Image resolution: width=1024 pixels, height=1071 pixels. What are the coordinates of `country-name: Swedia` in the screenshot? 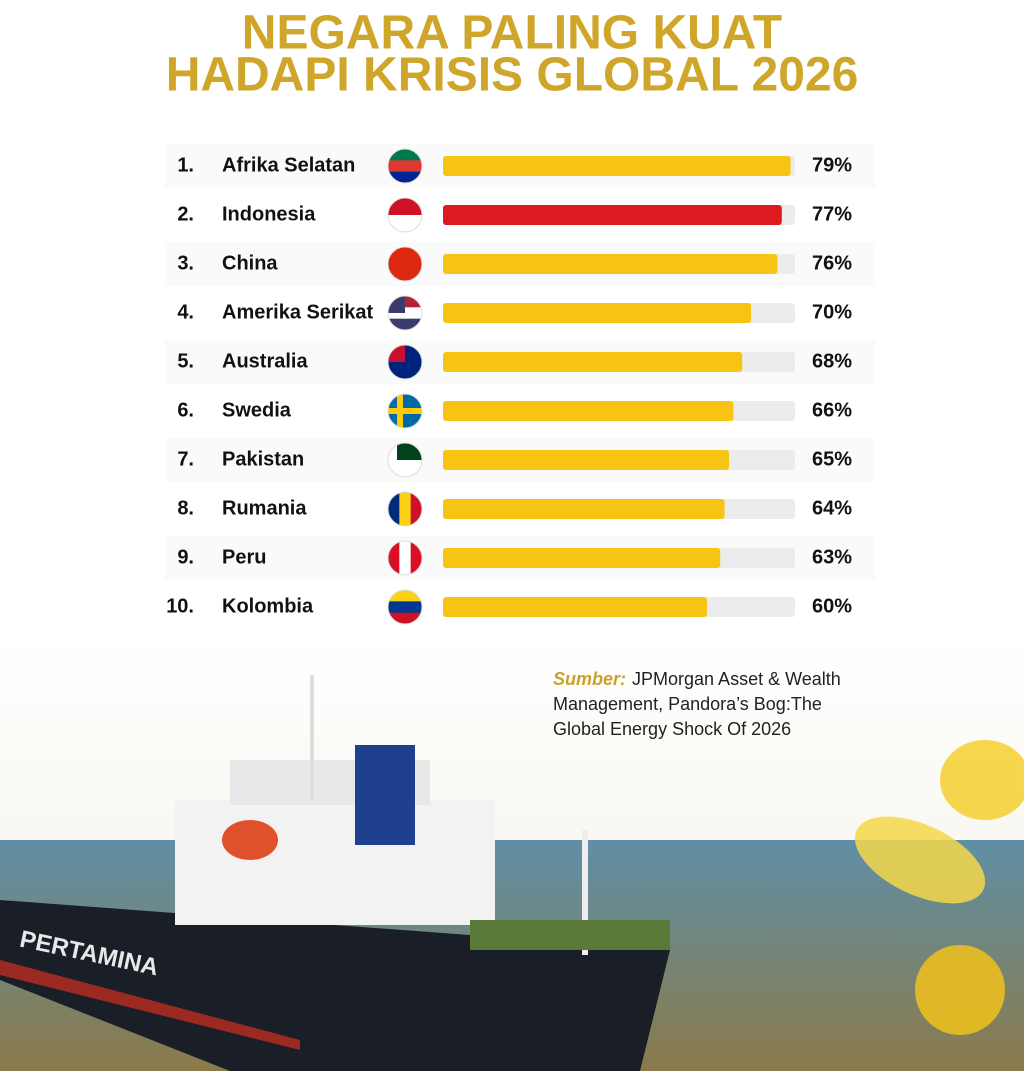 It's located at (257, 410).